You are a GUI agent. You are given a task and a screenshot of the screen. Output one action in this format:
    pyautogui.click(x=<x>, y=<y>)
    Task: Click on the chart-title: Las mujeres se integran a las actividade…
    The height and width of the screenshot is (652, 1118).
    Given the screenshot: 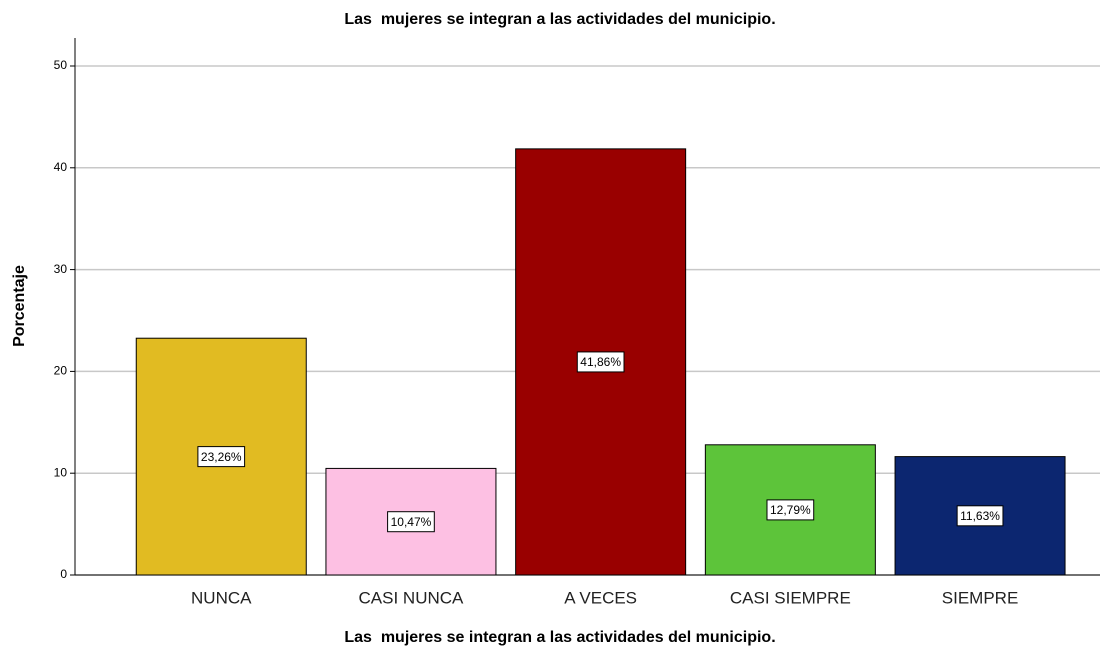 What is the action you would take?
    pyautogui.click(x=559, y=19)
    